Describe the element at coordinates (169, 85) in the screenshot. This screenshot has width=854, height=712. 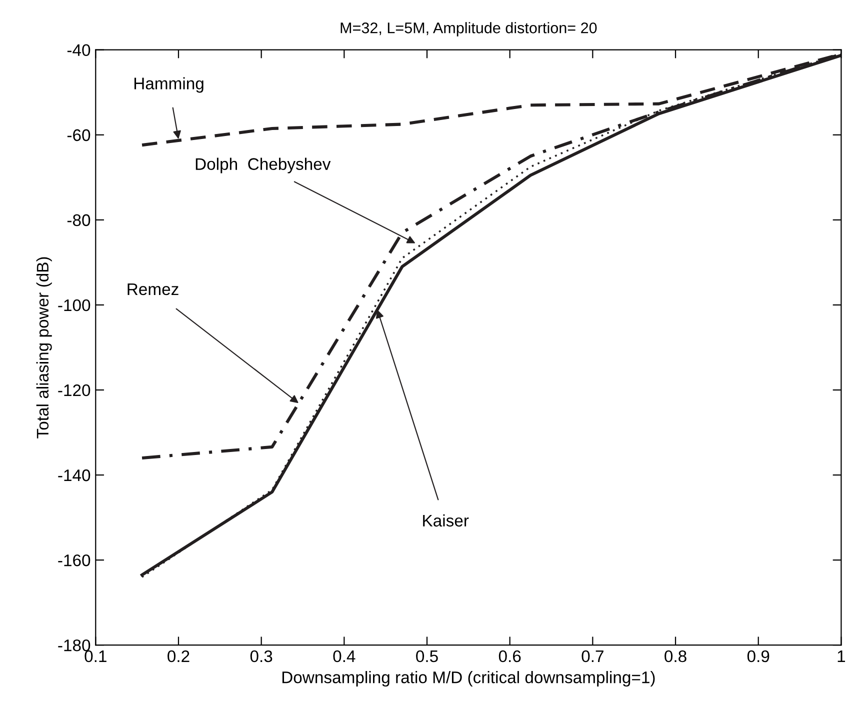
I see `annotation: Hamming` at that location.